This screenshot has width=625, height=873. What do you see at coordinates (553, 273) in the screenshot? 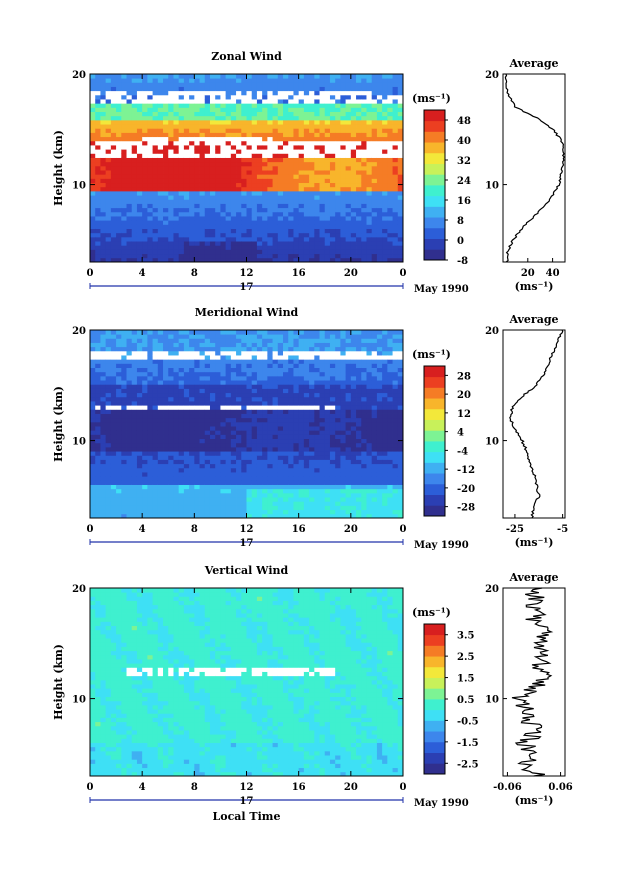
I see `average-x-tick-label: 40` at bounding box center [553, 273].